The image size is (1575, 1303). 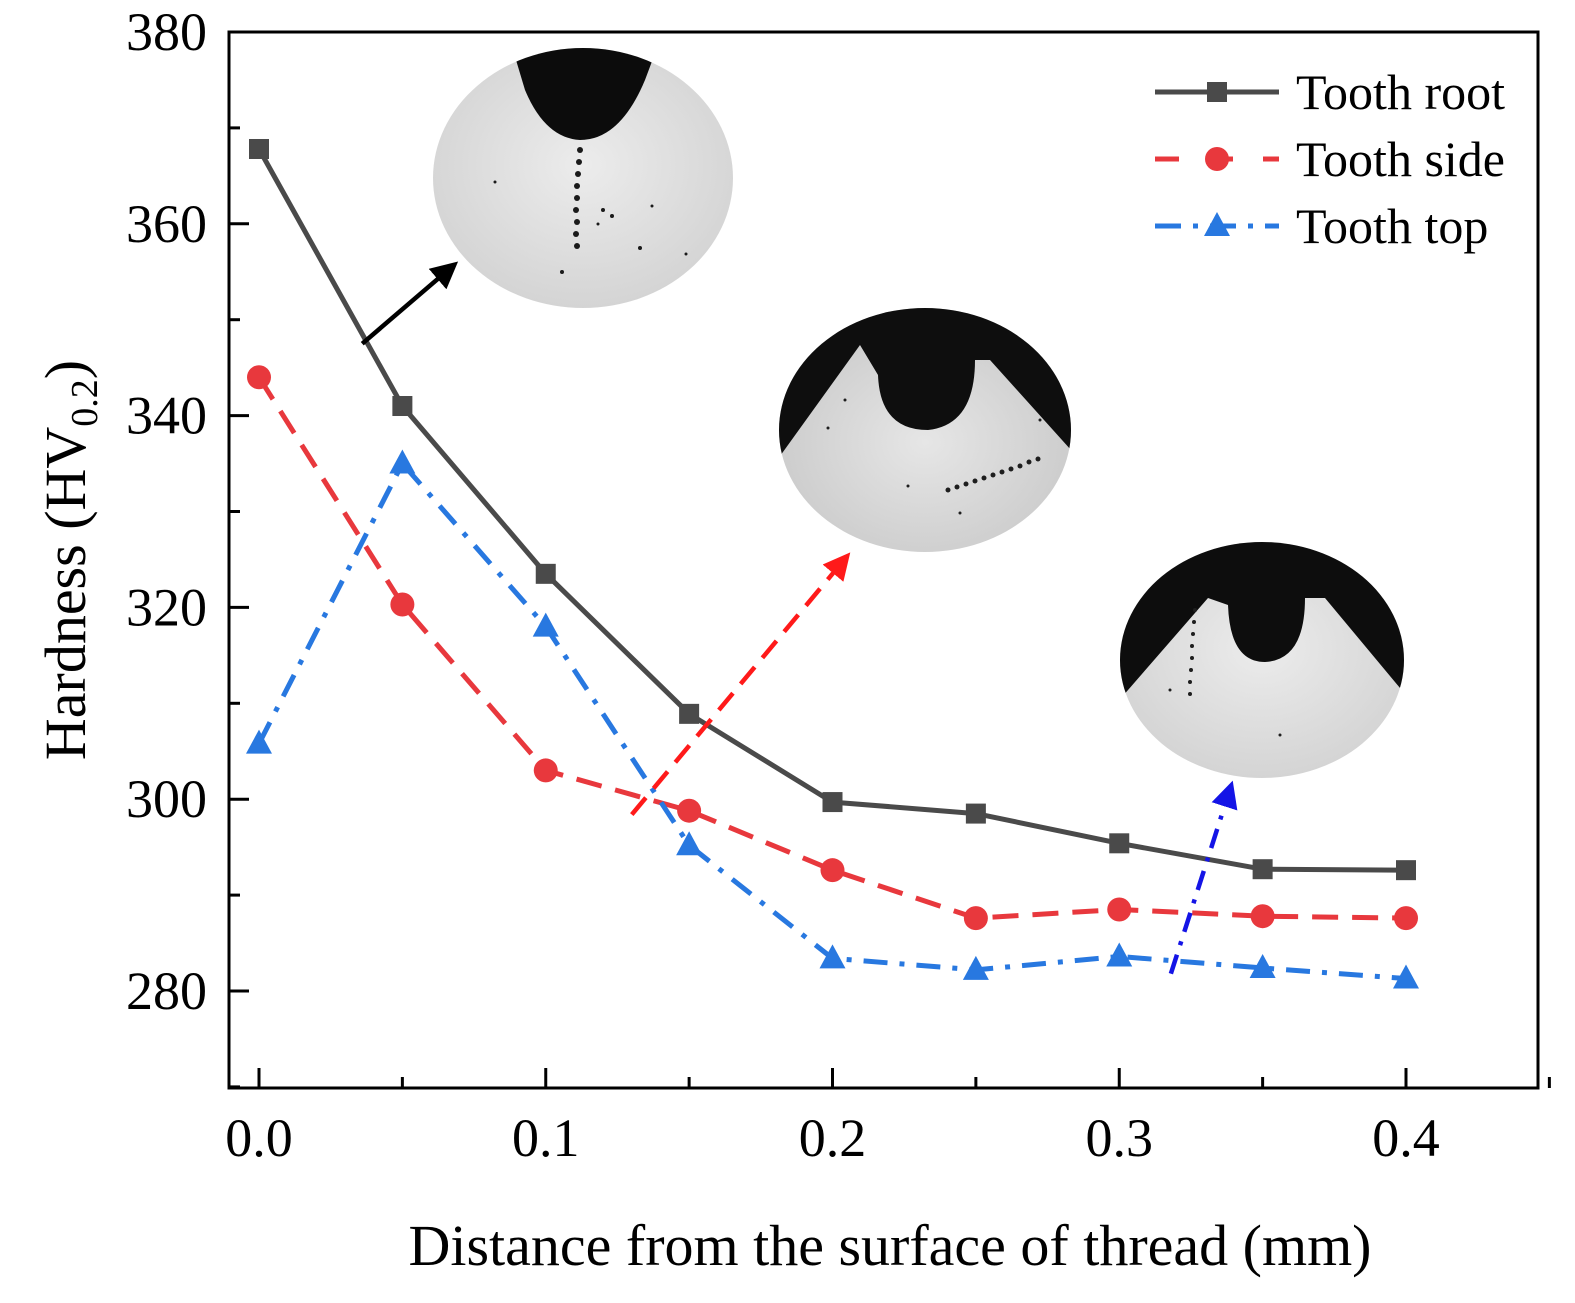 I want to click on y-tick-label: 340, so click(x=166, y=416).